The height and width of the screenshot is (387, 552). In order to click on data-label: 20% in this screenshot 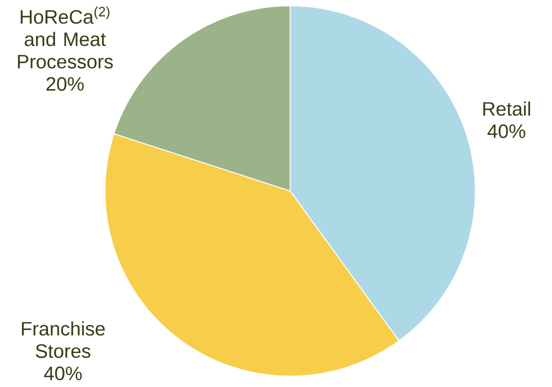, I will do `click(65, 84)`.